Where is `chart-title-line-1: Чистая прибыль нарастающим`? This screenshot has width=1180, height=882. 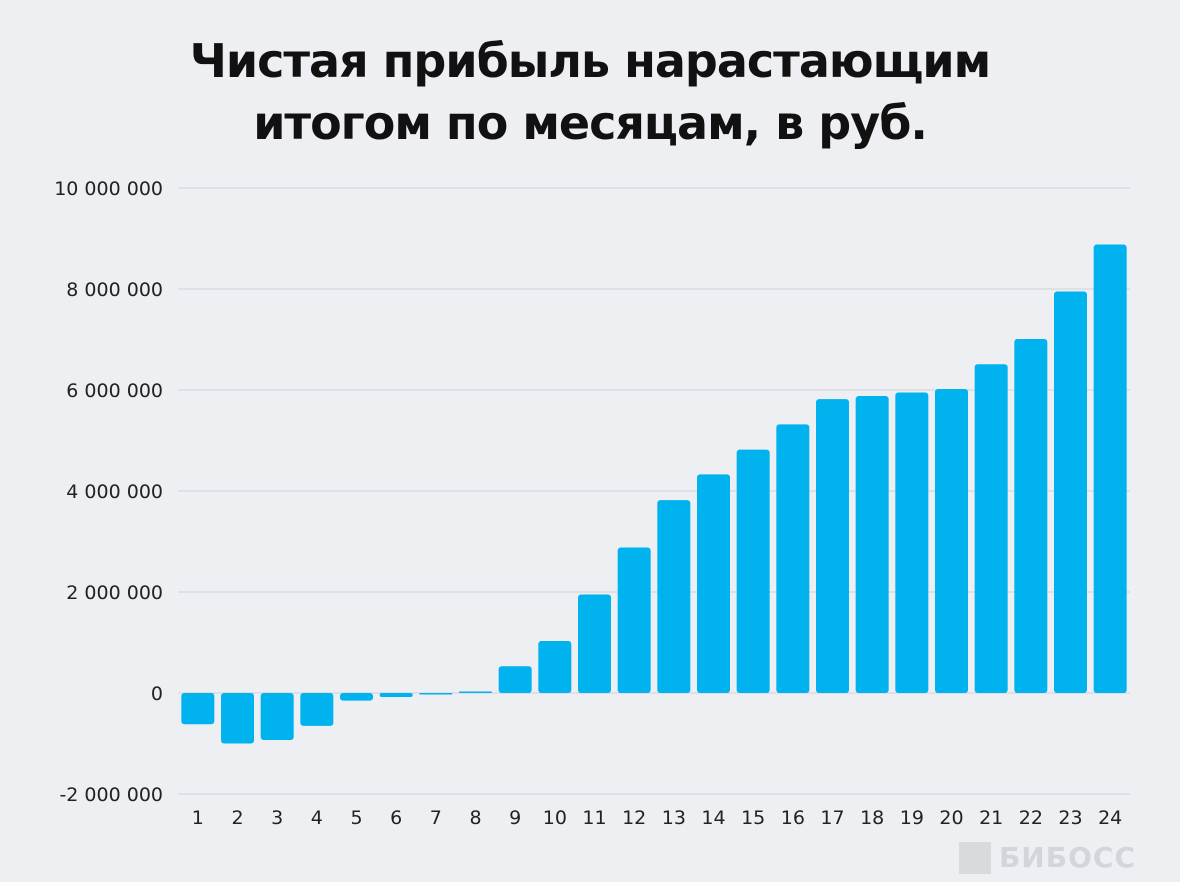
chart-title-line-1: Чистая прибыль нарастающим is located at coordinates (590, 61).